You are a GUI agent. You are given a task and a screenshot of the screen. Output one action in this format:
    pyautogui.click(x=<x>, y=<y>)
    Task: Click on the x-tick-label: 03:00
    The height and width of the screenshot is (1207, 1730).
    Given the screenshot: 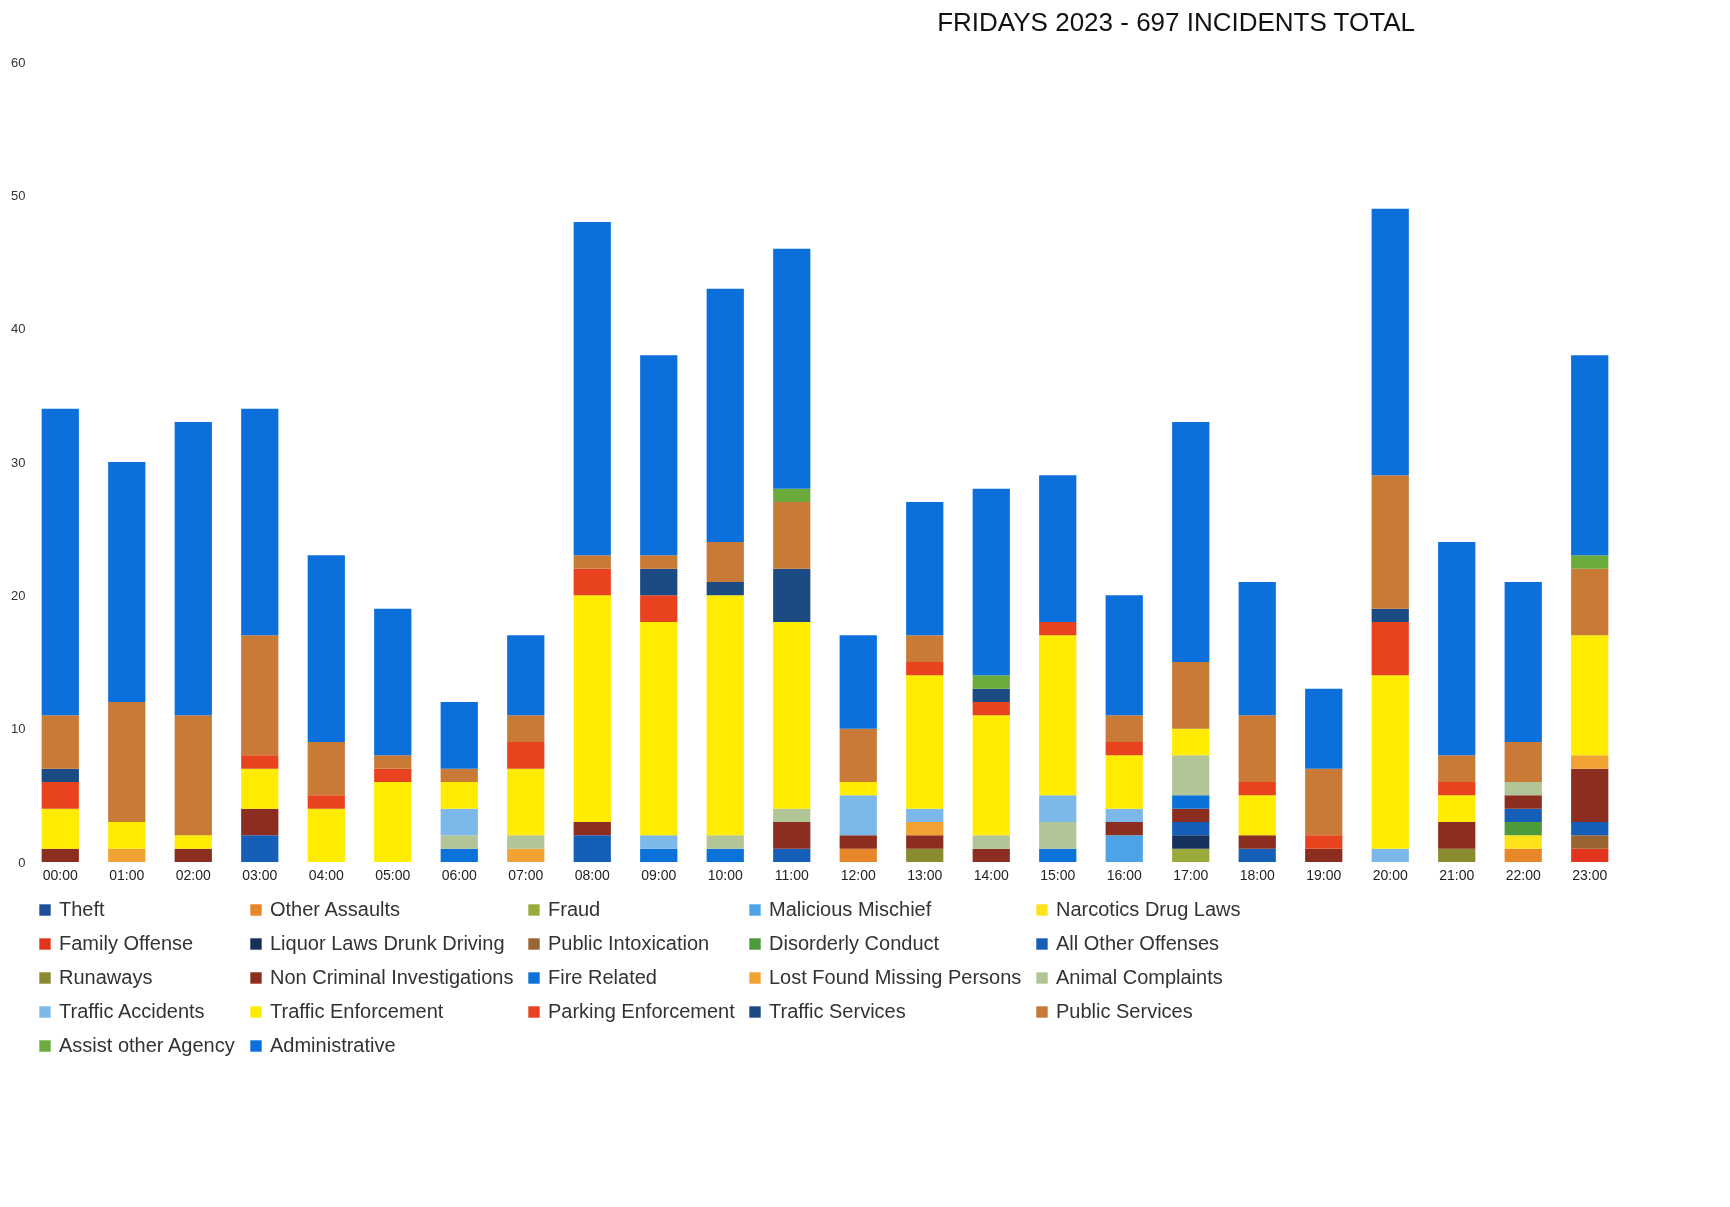 What is the action you would take?
    pyautogui.click(x=260, y=874)
    